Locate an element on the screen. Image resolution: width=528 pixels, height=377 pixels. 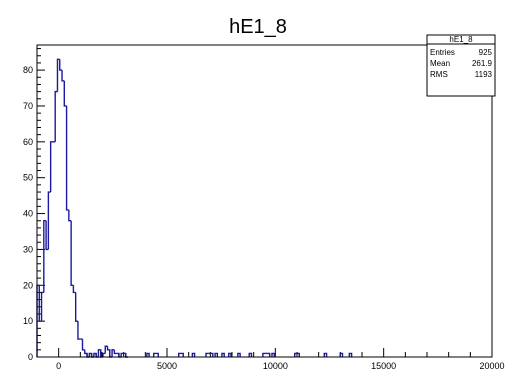
stats-mean-label: Mean is located at coordinates (440, 63).